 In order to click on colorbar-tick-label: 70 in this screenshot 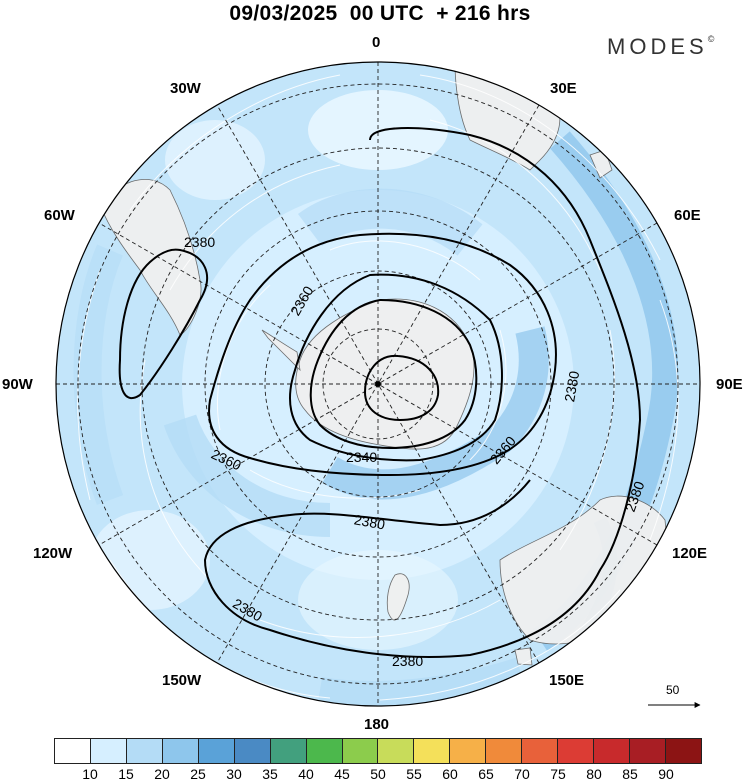, I will do `click(522, 774)`.